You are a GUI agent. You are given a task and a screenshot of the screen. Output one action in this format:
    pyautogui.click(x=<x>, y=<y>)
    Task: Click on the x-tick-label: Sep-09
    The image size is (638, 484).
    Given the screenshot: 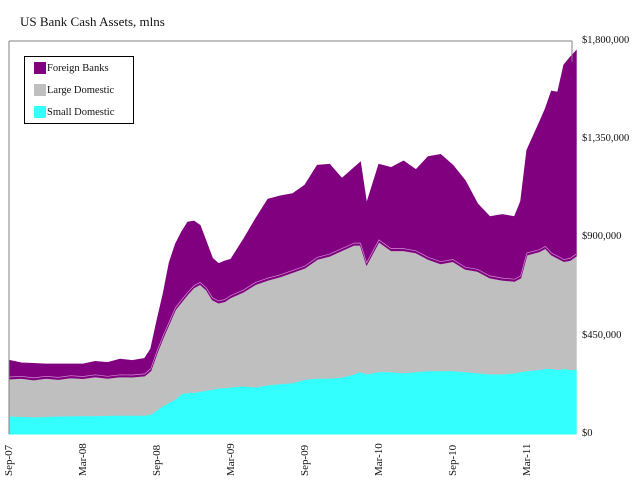 What is the action you would take?
    pyautogui.click(x=304, y=460)
    